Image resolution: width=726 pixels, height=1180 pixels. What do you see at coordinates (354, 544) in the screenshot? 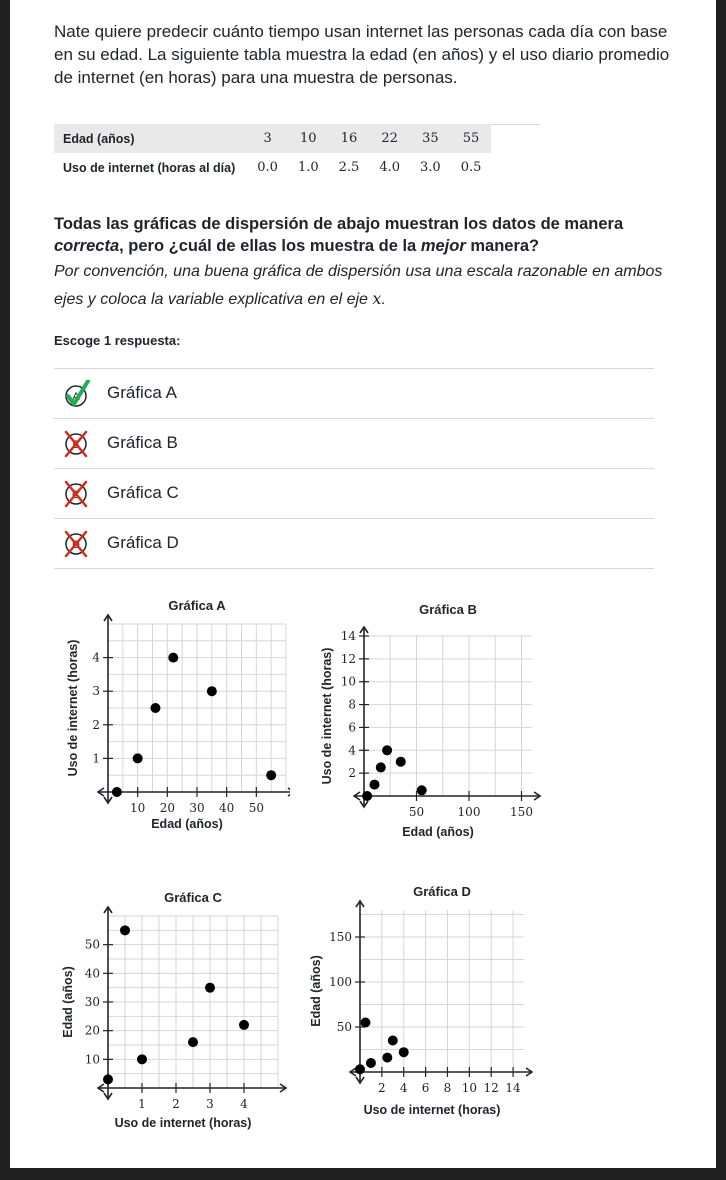
I see `choice-d: D Gráfica D` at bounding box center [354, 544].